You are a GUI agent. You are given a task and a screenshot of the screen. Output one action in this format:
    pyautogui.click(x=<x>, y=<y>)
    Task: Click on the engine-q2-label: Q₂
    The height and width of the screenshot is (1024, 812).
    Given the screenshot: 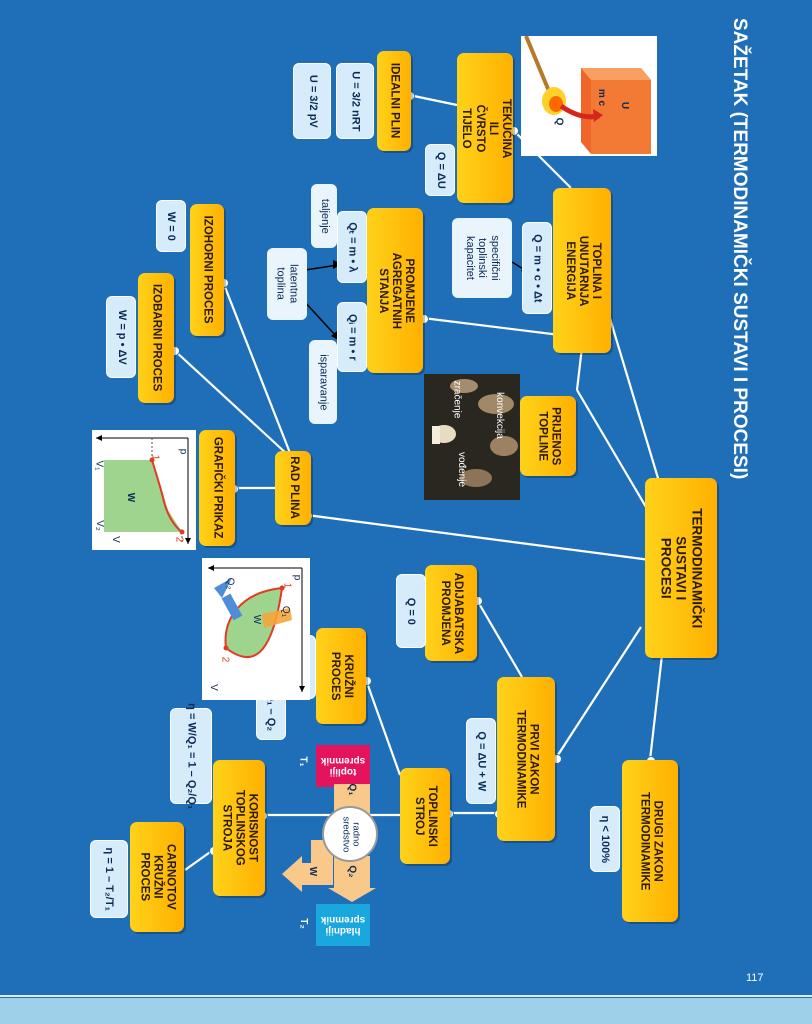 What is the action you would take?
    pyautogui.click(x=352, y=871)
    